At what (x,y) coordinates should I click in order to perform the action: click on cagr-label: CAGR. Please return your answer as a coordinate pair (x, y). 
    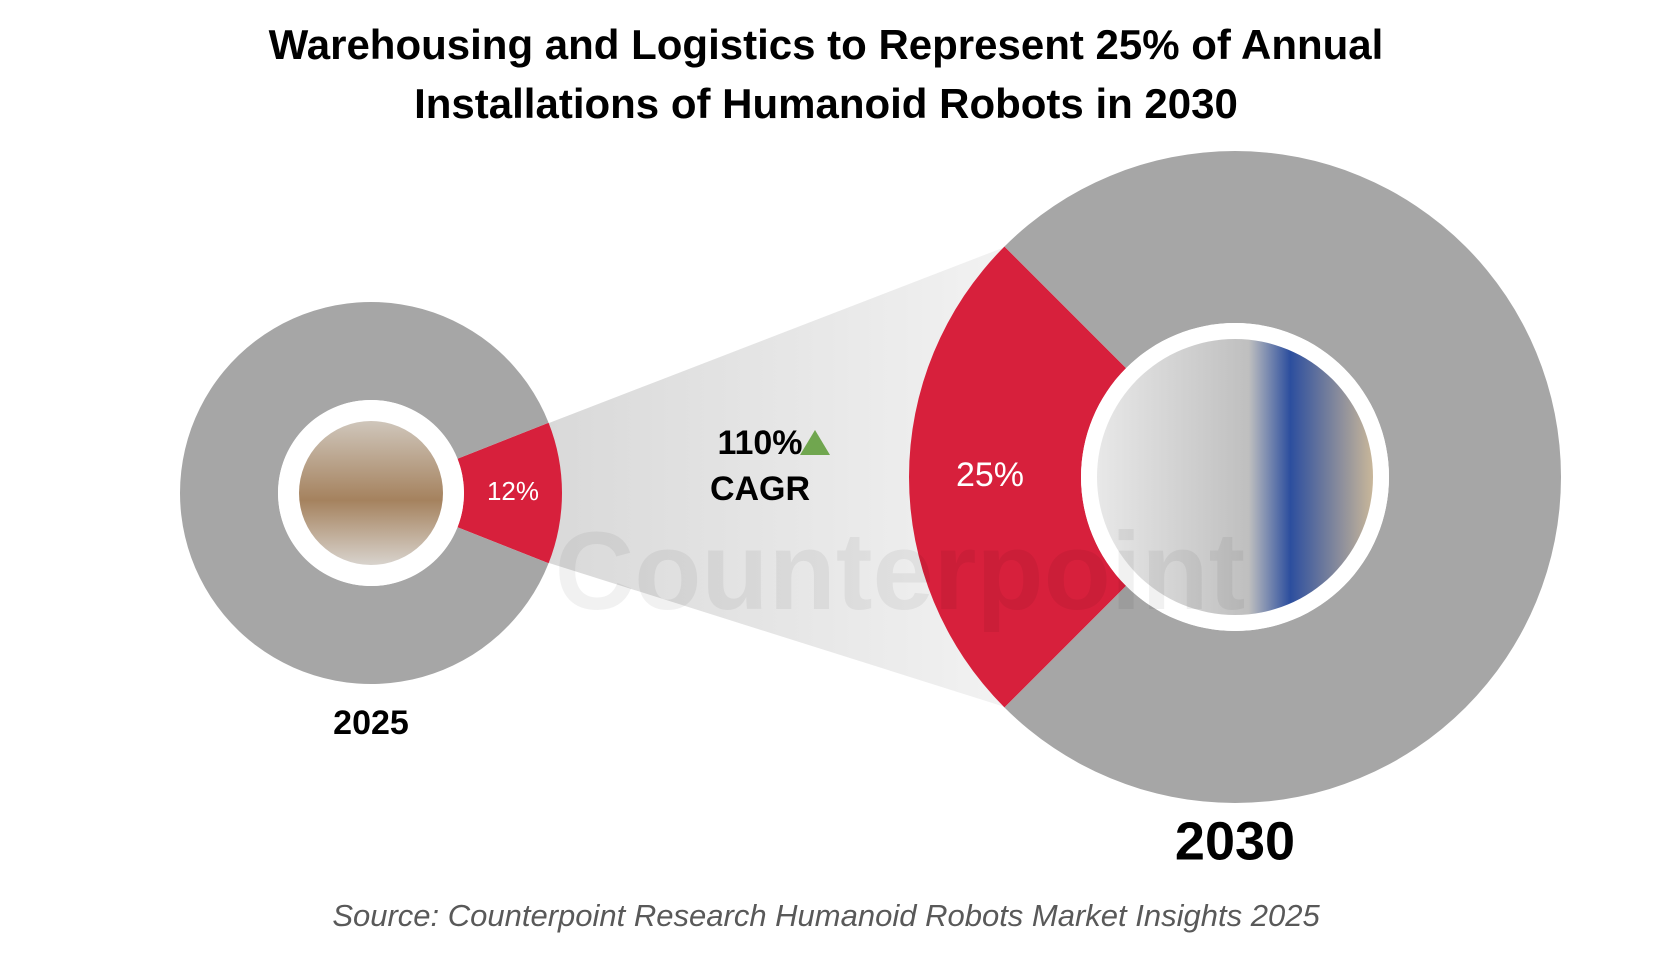
    Looking at the image, I should click on (760, 489).